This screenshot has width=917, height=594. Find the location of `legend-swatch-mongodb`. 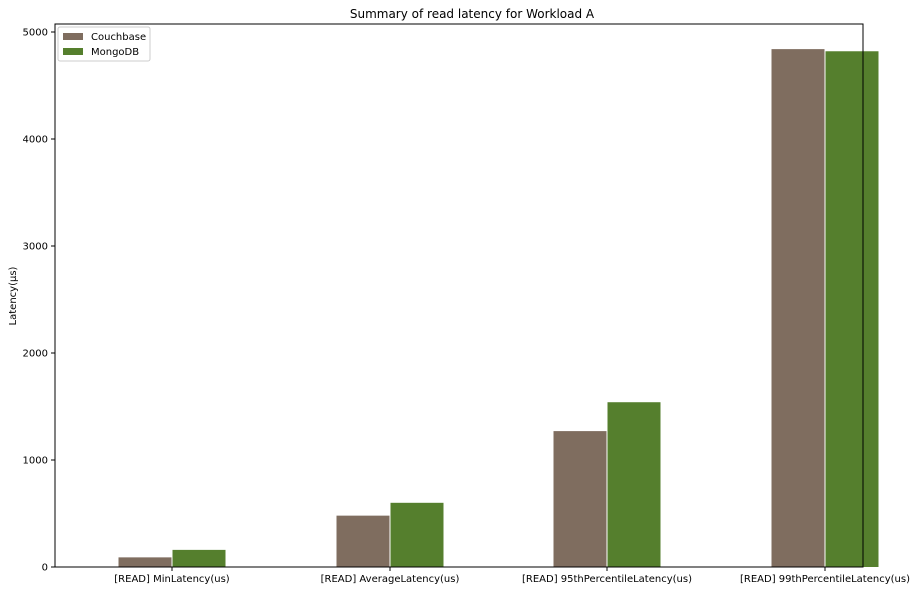

legend-swatch-mongodb is located at coordinates (73, 51).